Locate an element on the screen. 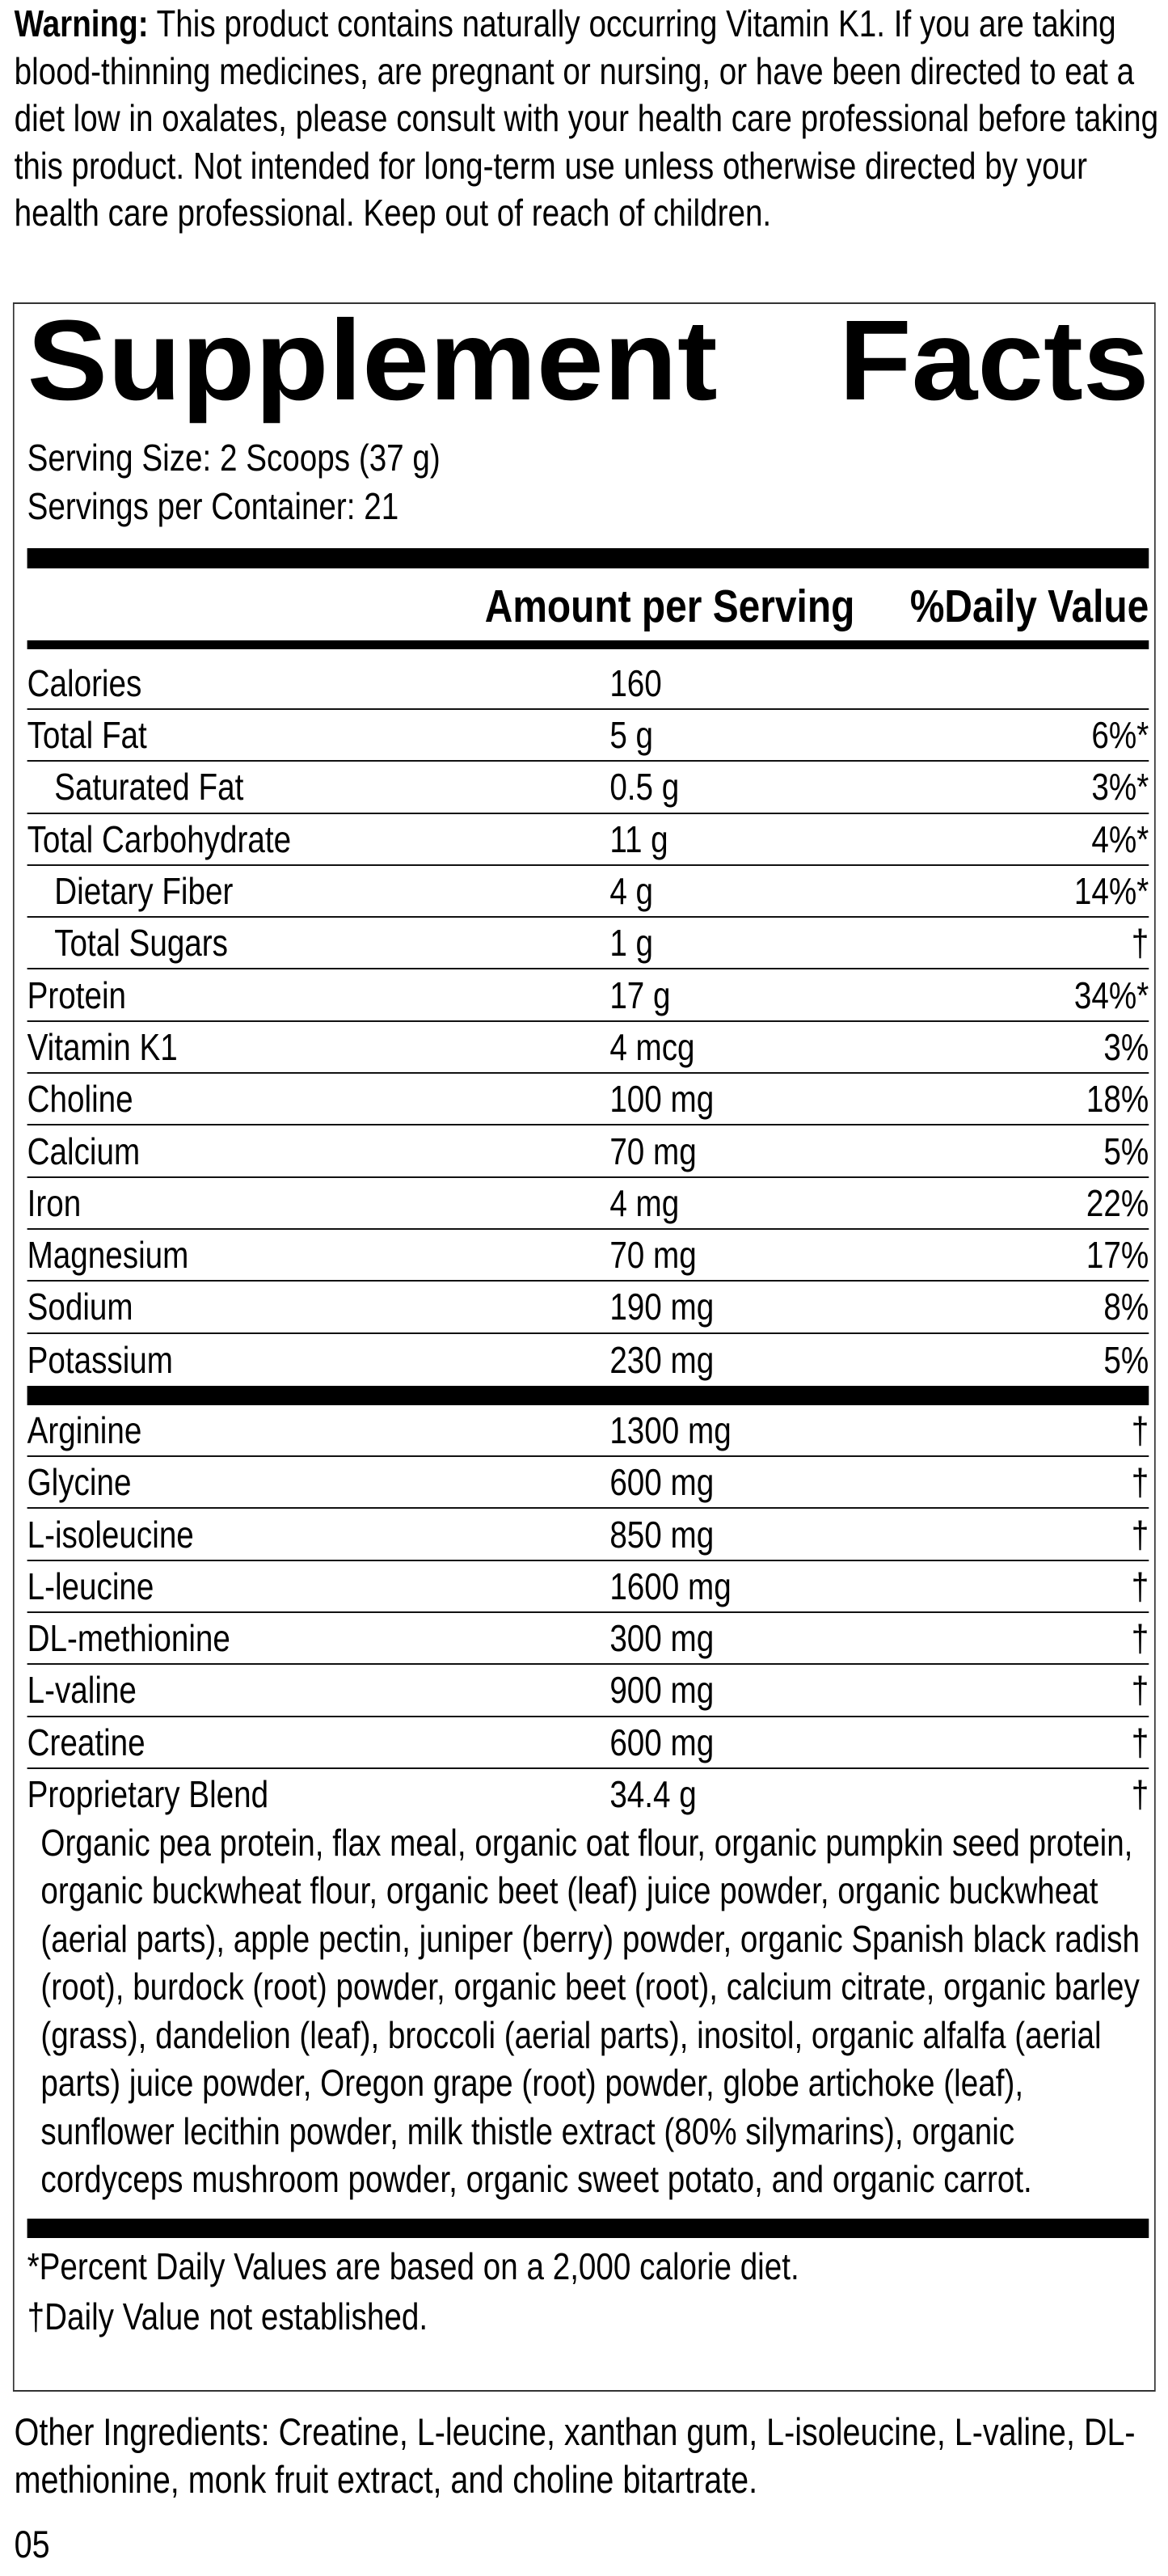 The width and height of the screenshot is (1168, 2576). row-name: L-isoleucine is located at coordinates (110, 1534).